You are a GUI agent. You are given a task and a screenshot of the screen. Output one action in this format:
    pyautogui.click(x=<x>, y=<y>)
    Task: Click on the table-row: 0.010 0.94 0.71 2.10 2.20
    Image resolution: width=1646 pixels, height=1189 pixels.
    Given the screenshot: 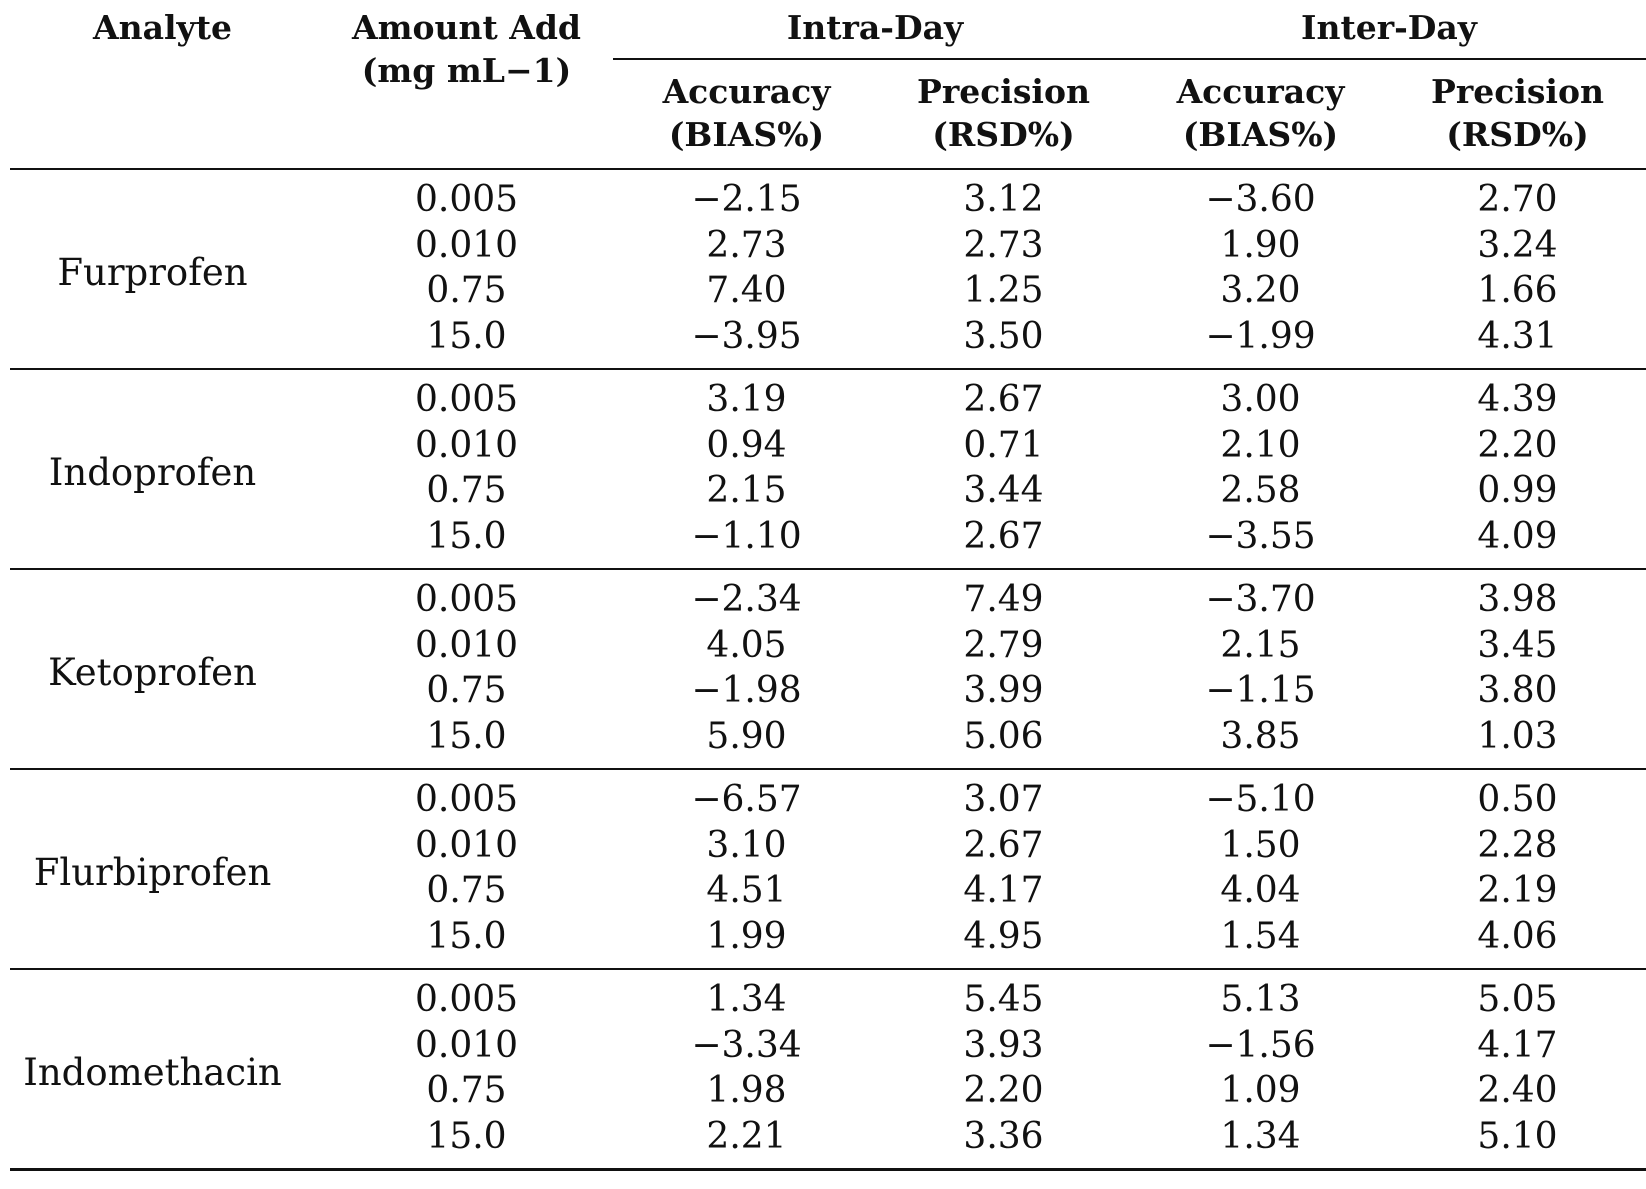 What is the action you would take?
    pyautogui.click(x=828, y=446)
    